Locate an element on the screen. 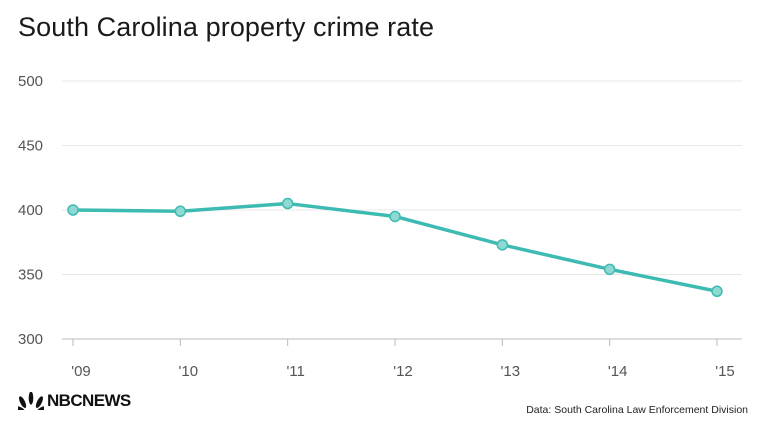 This screenshot has width=760, height=432. x-tick-label: '09 is located at coordinates (81, 371).